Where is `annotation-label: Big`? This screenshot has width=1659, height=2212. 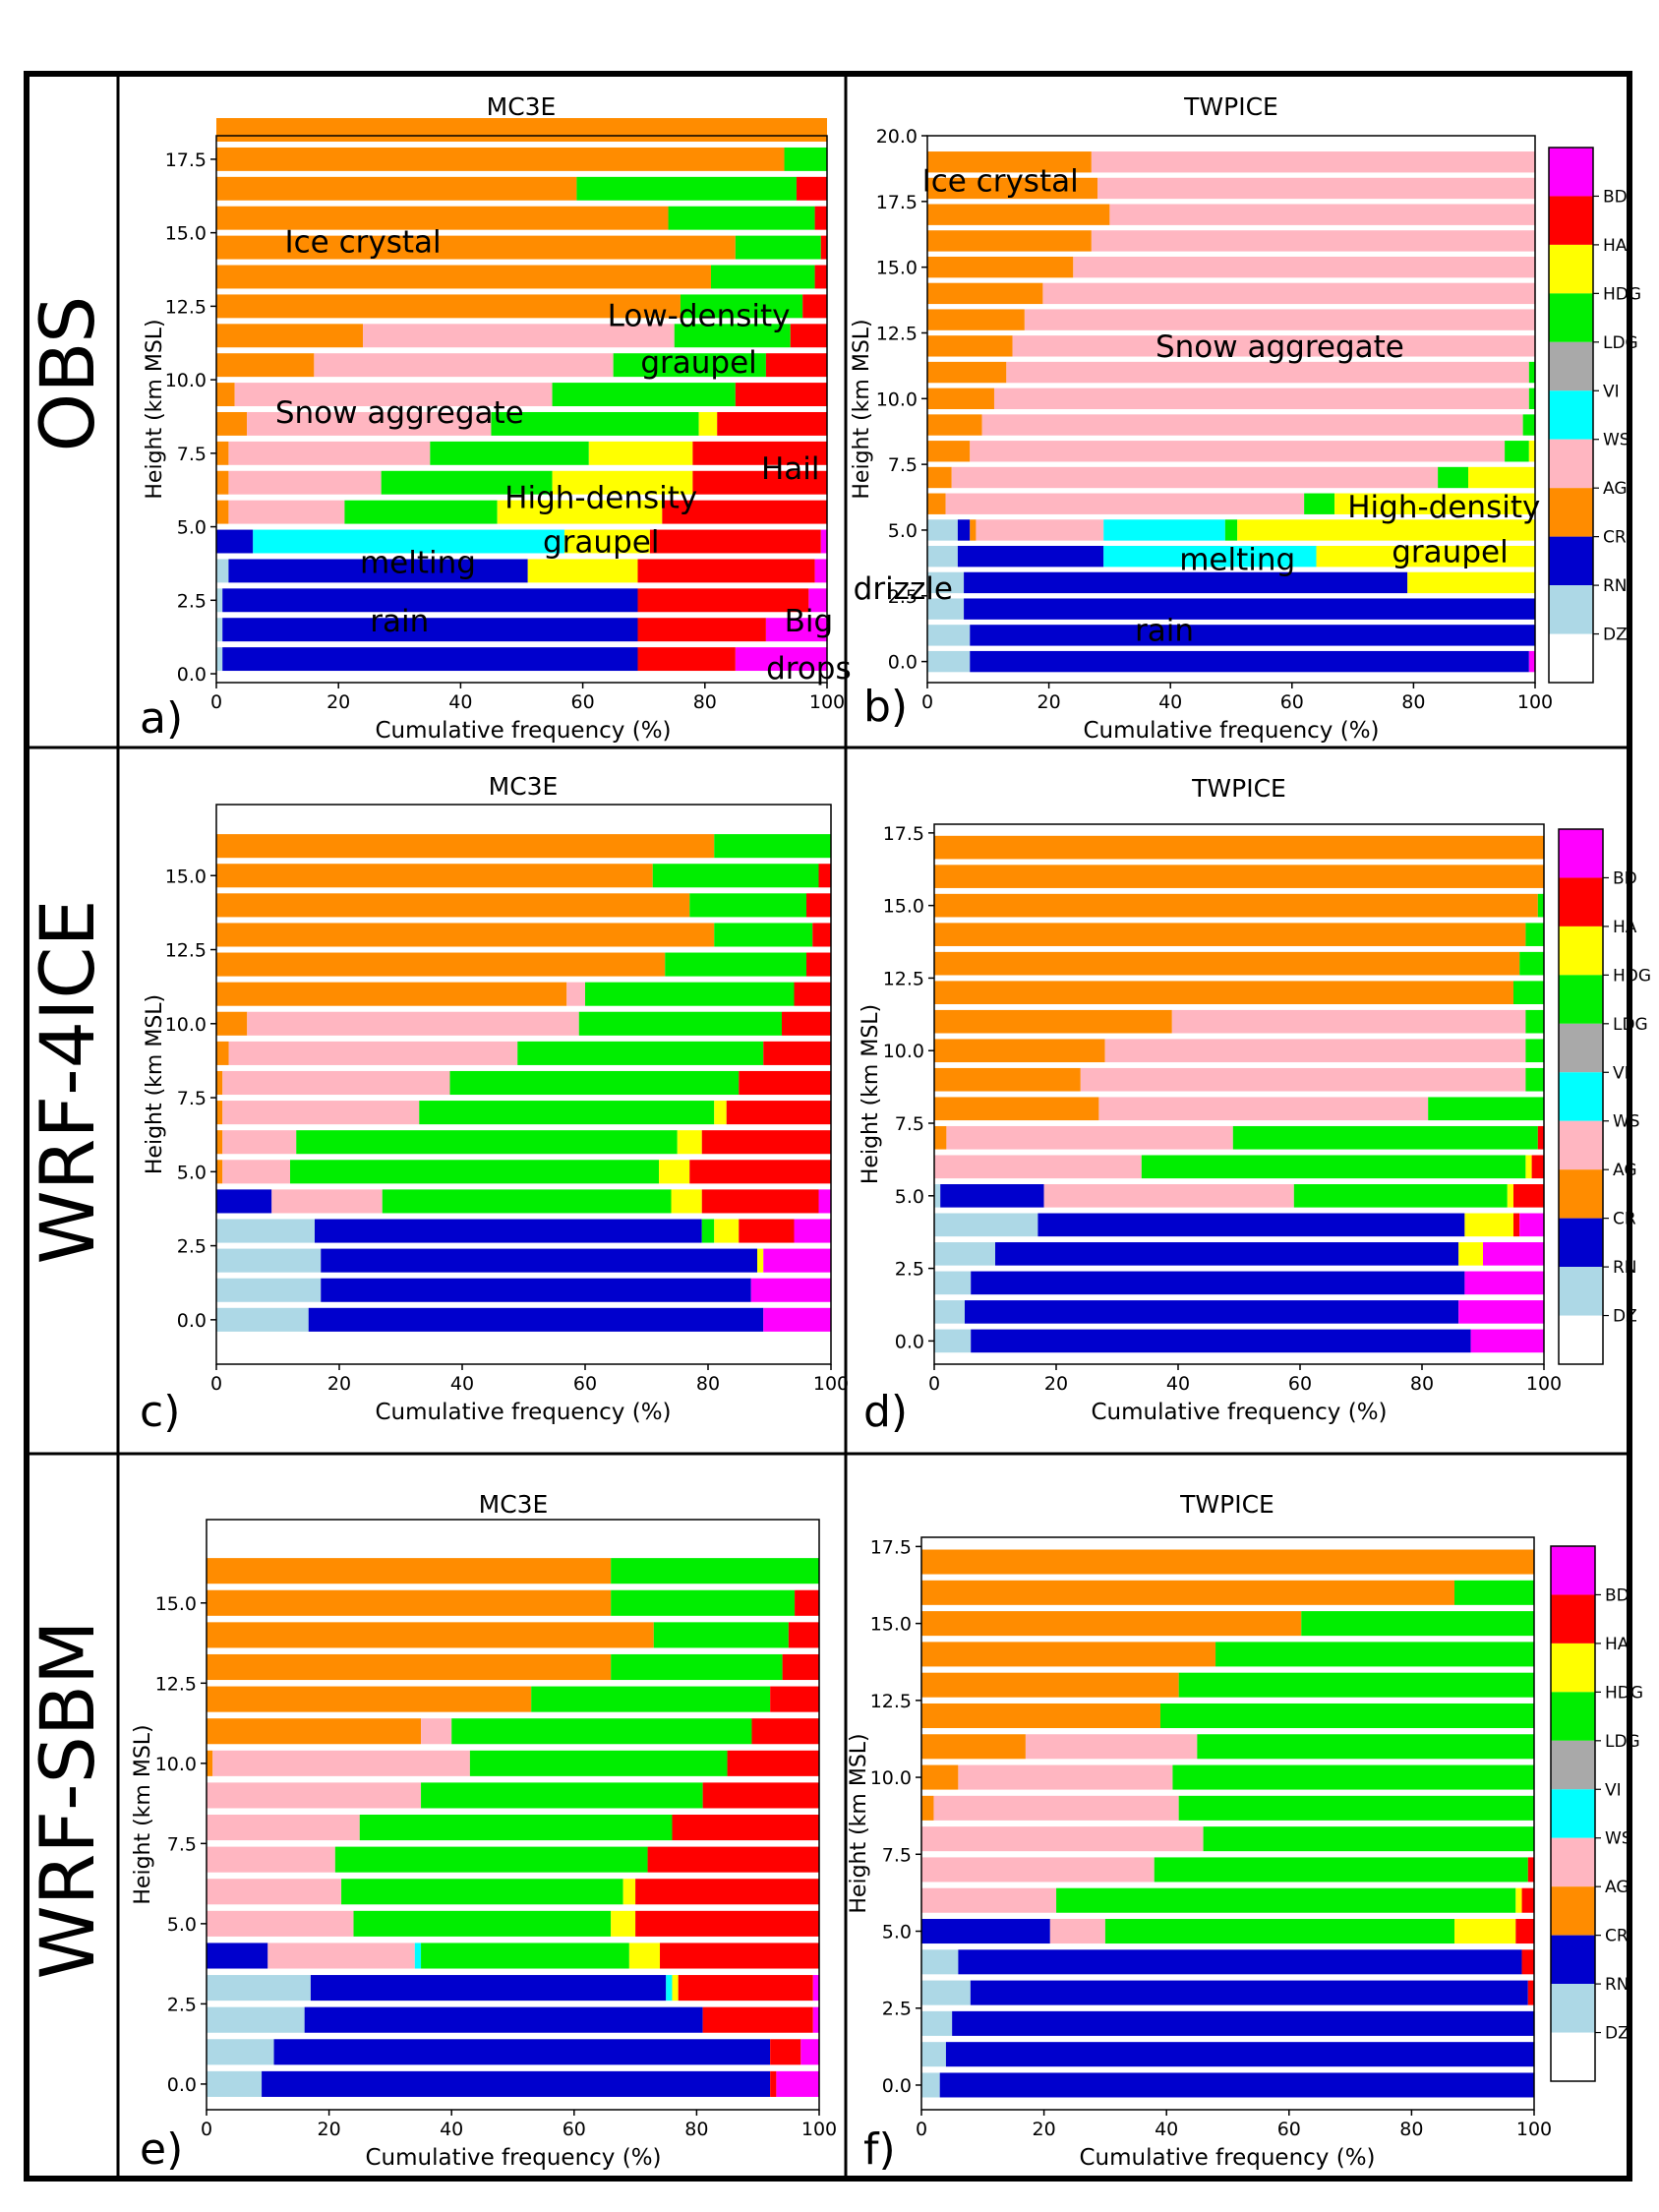
annotation-label: Big is located at coordinates (809, 621).